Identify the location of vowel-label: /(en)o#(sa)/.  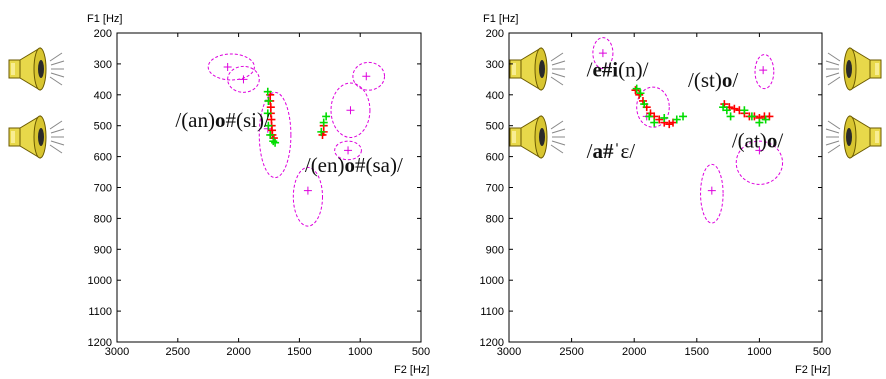
(354, 165).